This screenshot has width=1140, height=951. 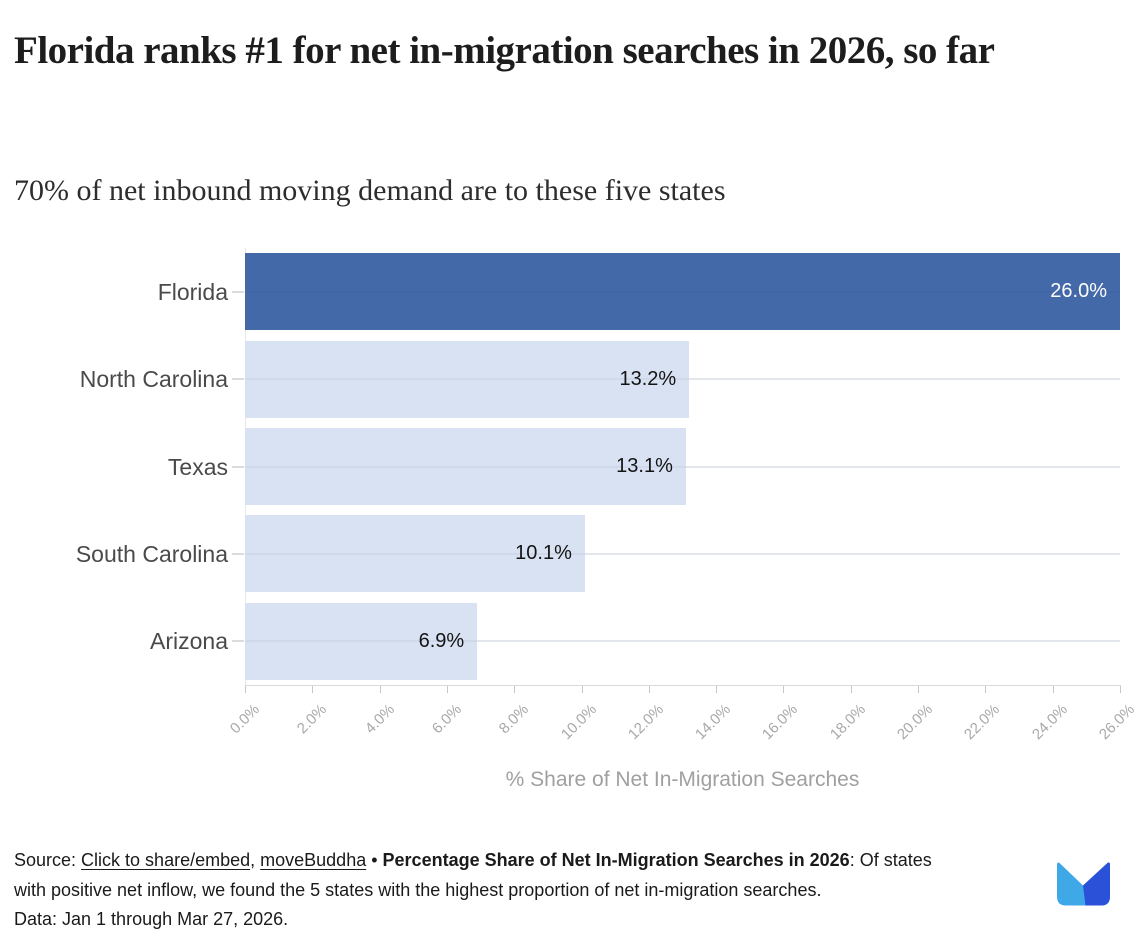 I want to click on category-label: Texas, so click(x=197, y=466).